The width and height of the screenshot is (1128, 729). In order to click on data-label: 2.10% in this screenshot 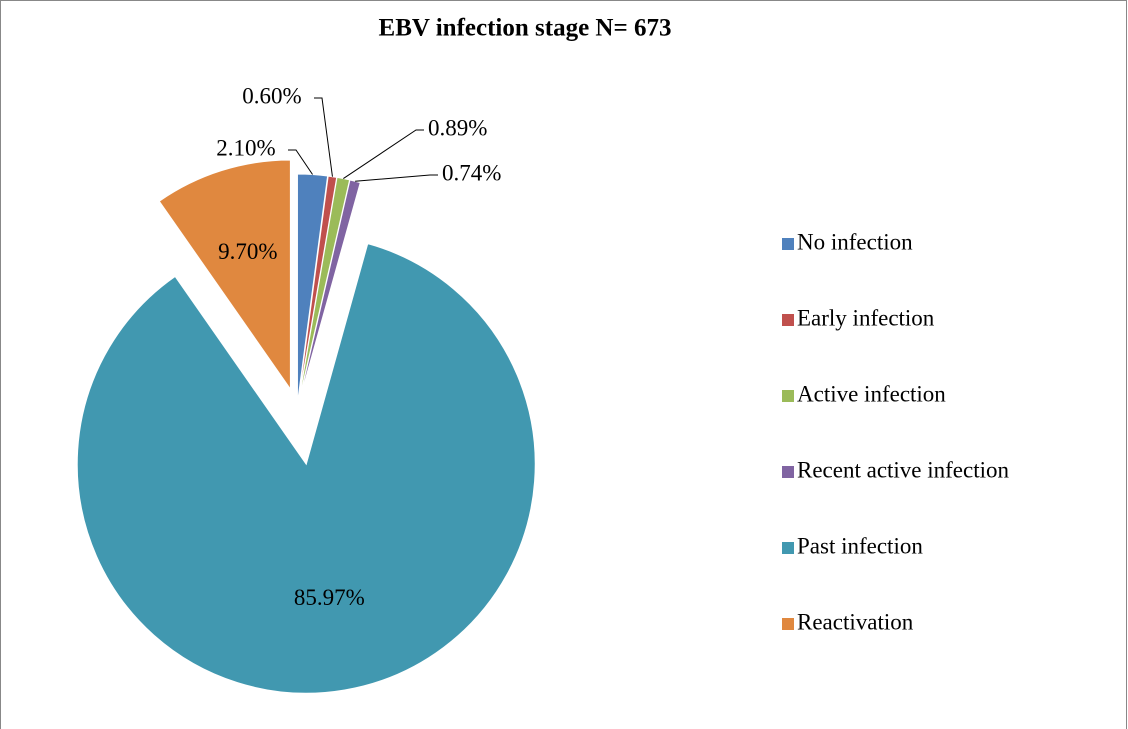, I will do `click(245, 147)`.